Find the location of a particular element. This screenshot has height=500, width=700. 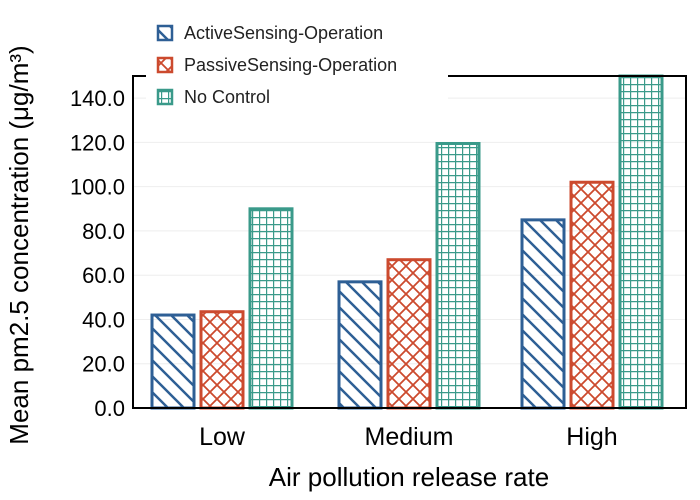

y-tick-label: 80.0 is located at coordinates (103, 231).